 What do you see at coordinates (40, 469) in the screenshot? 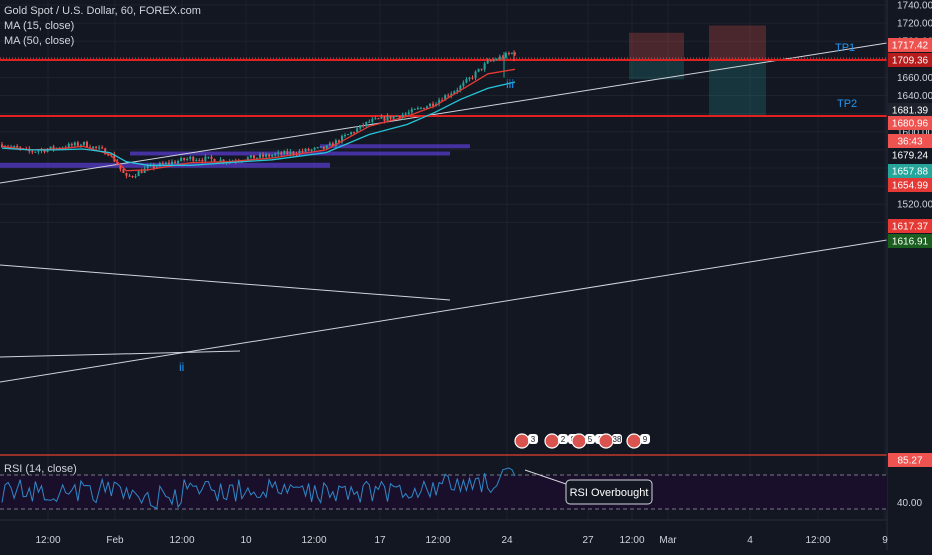
I see `rsi-legend: RSI (14, close)` at bounding box center [40, 469].